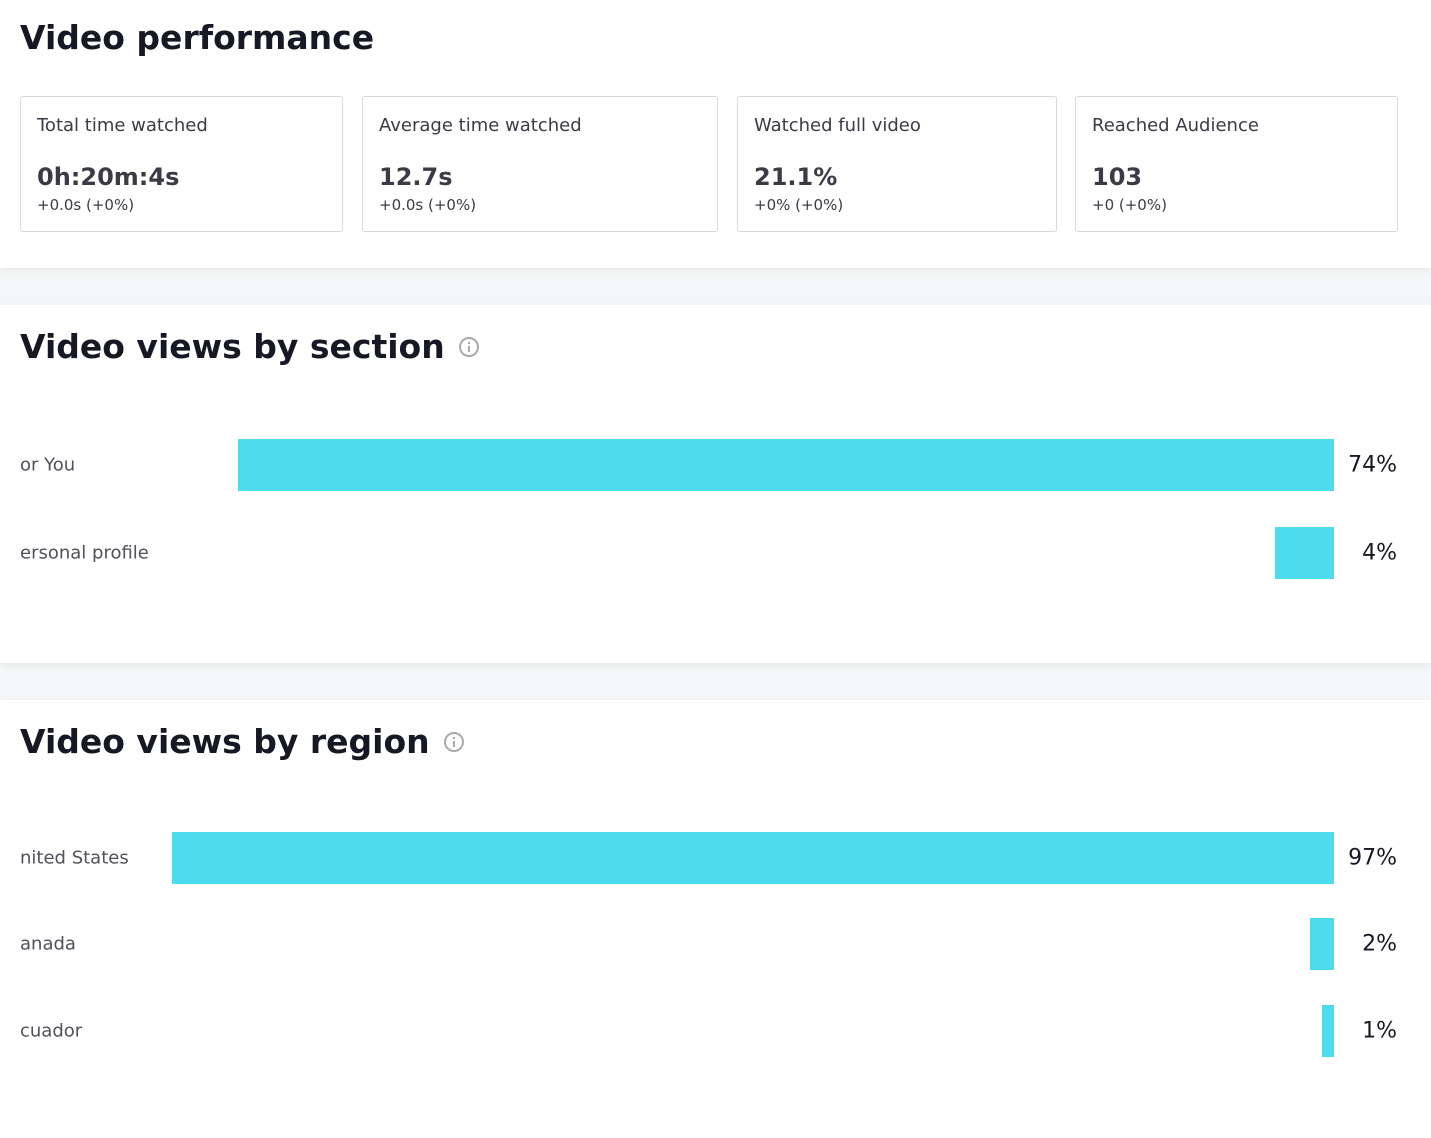  What do you see at coordinates (74, 858) in the screenshot?
I see `category-label: nited States` at bounding box center [74, 858].